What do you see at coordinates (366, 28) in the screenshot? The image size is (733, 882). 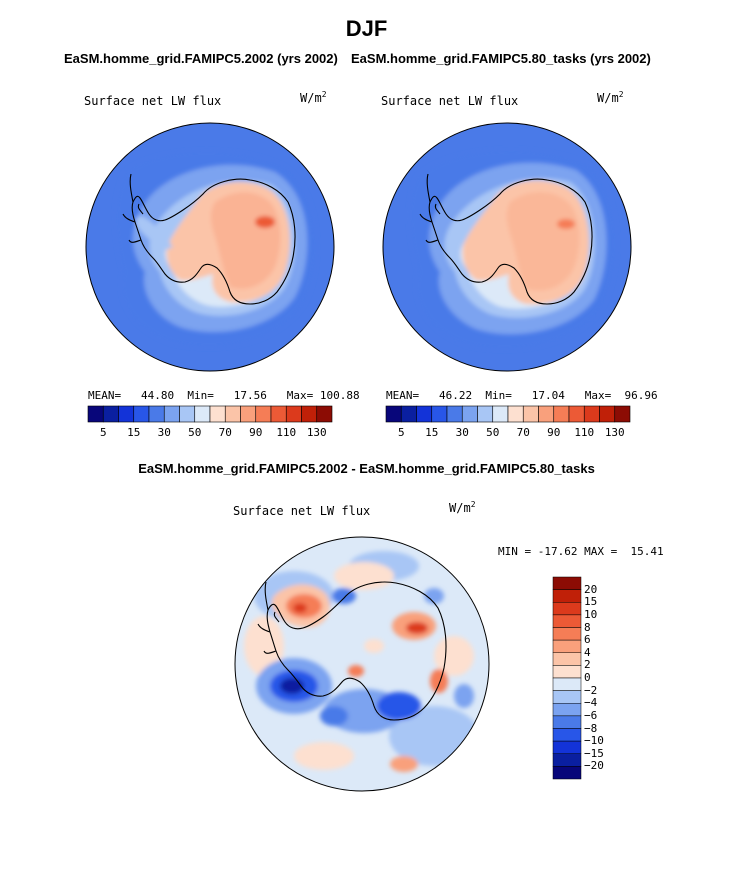 I see `main-title: DJF` at bounding box center [366, 28].